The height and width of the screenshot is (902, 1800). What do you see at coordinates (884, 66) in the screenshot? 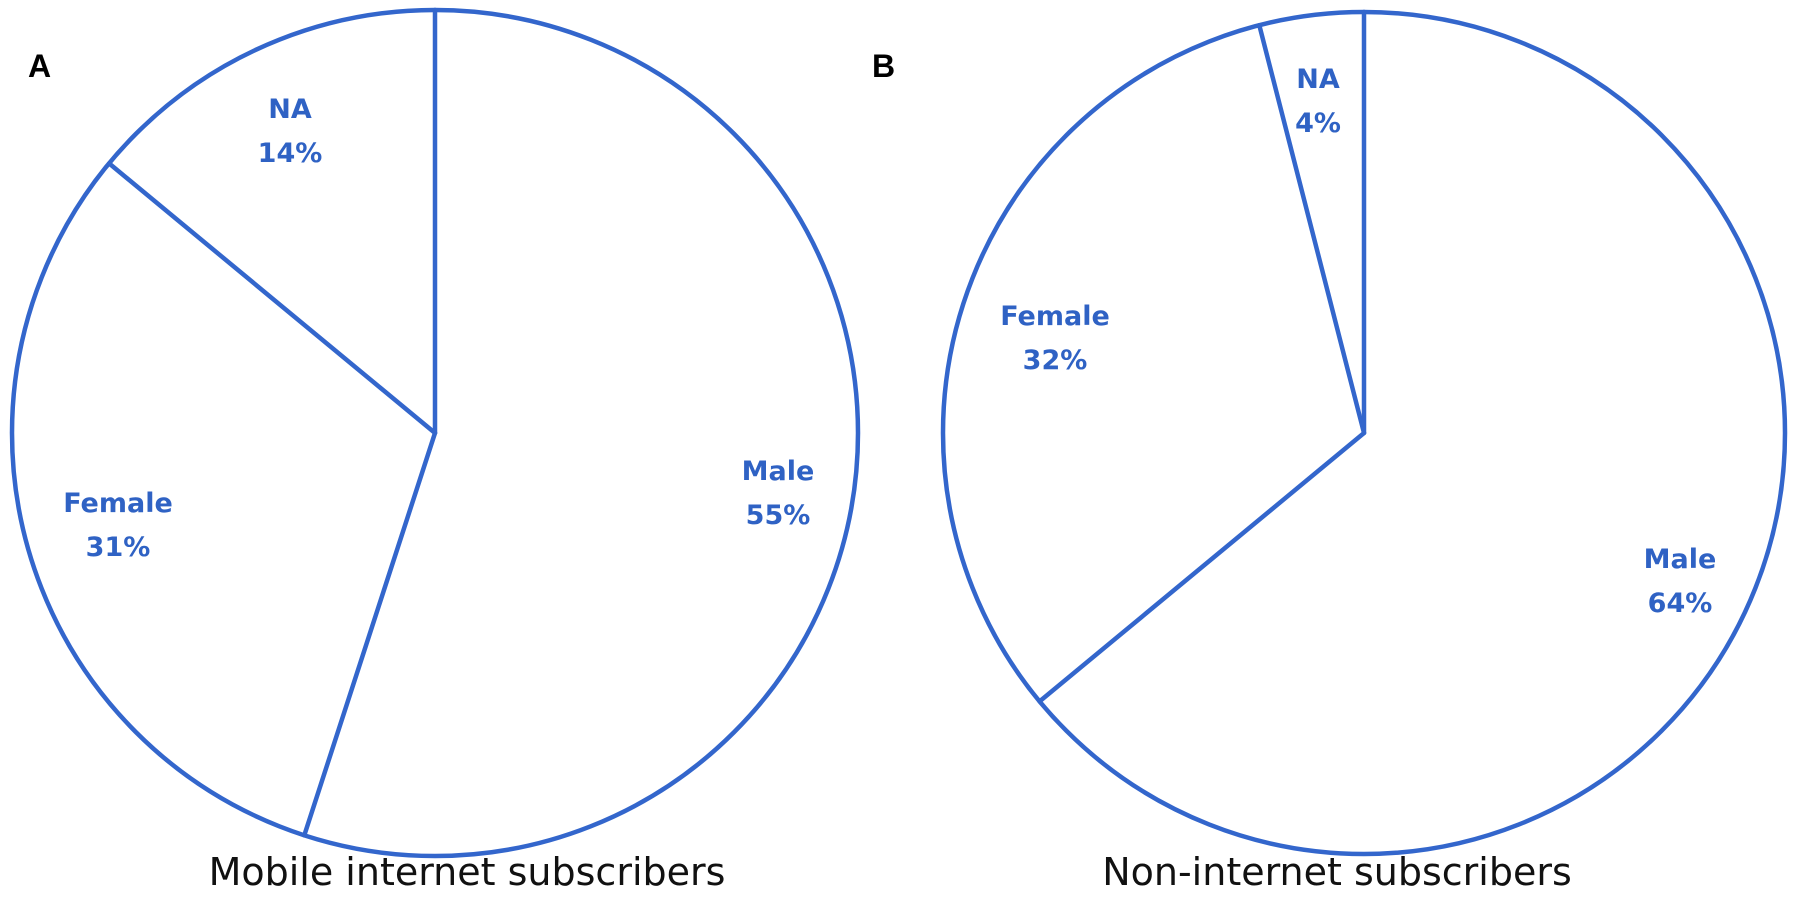
I see `panel-letter-b: B` at bounding box center [884, 66].